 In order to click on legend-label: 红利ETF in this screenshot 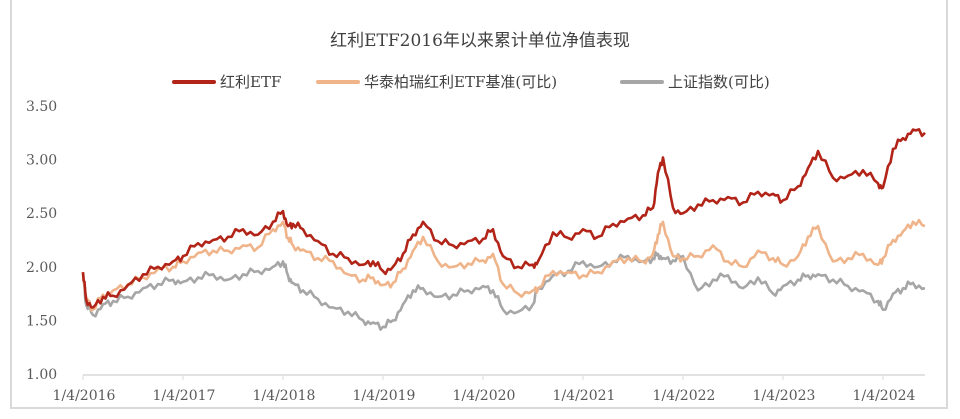, I will do `click(251, 82)`.